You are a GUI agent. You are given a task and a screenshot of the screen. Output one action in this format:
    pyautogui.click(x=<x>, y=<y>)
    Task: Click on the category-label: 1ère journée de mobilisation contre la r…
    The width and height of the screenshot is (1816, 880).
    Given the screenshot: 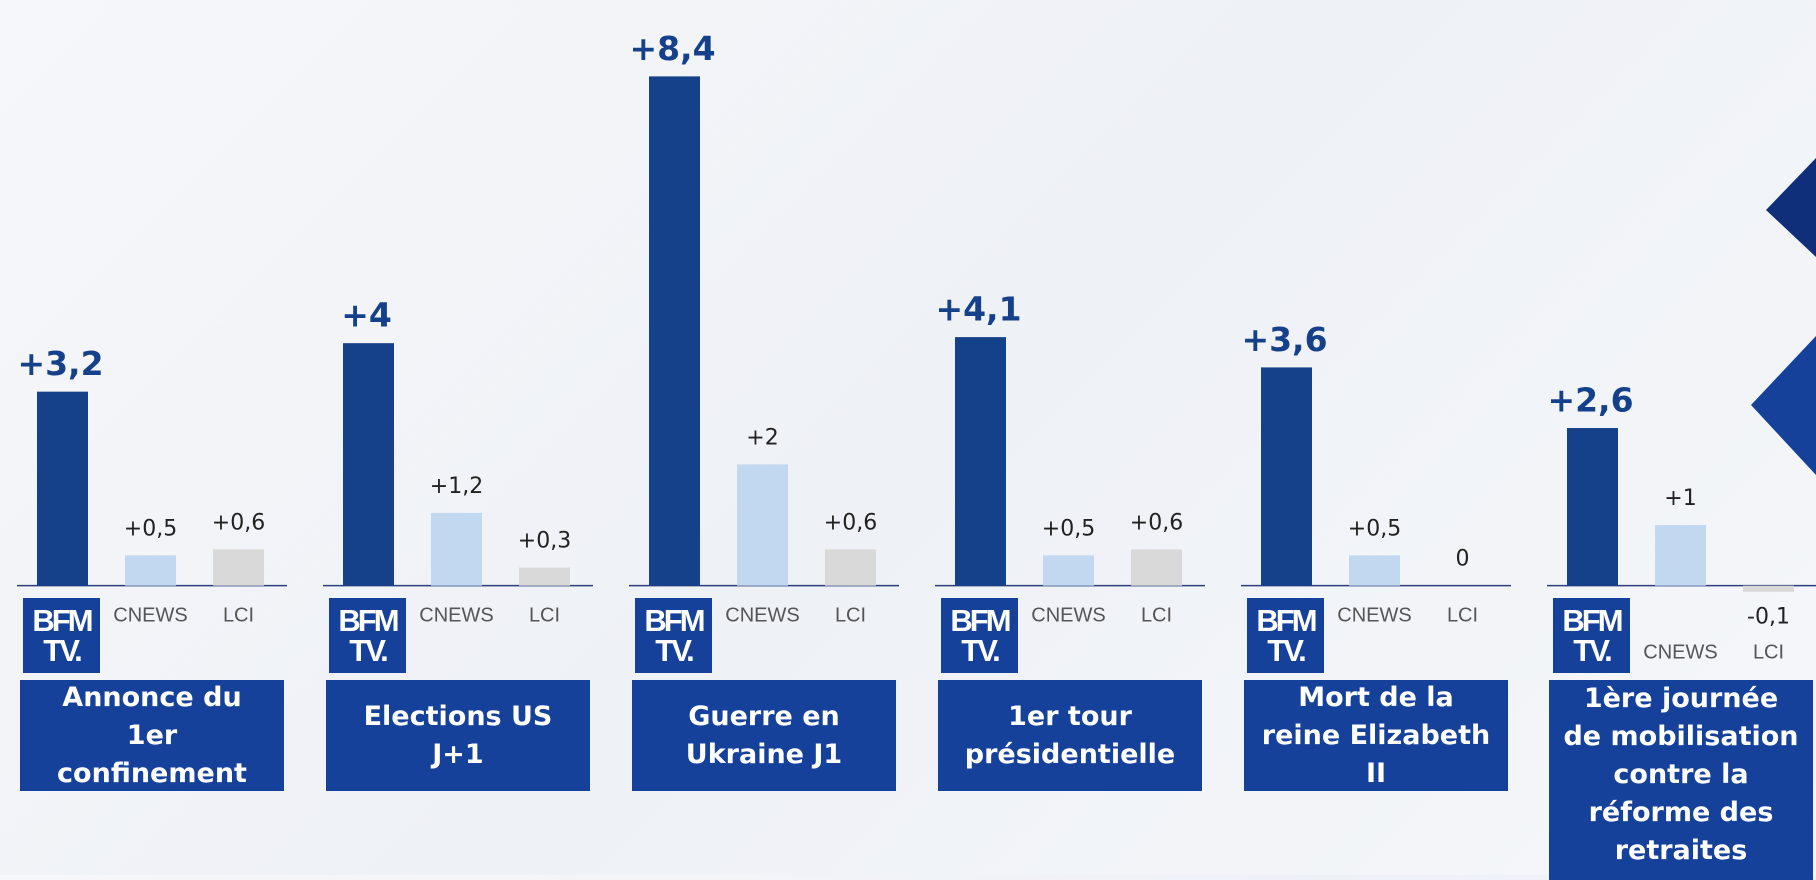 What is the action you would take?
    pyautogui.click(x=1681, y=780)
    